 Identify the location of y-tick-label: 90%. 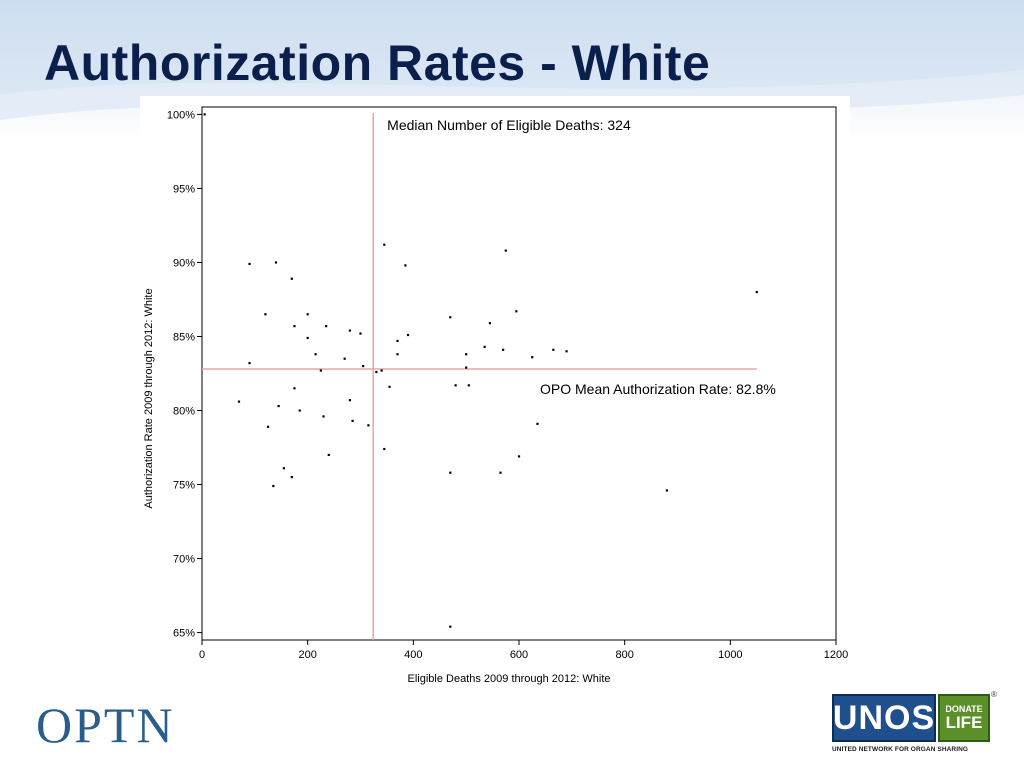
(184, 263).